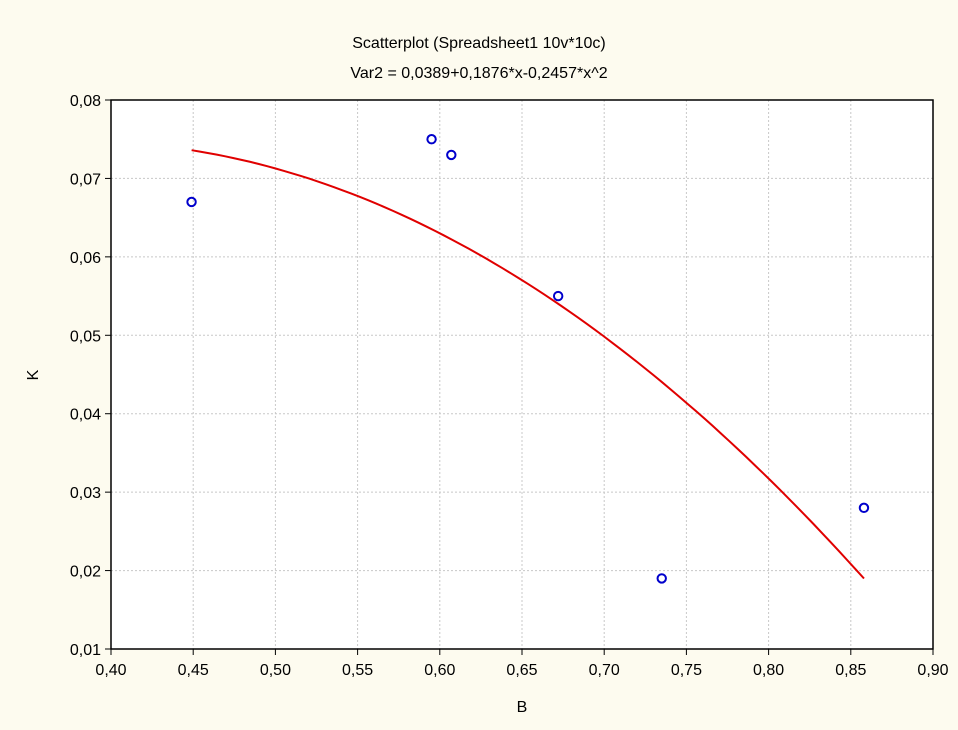  Describe the element at coordinates (85, 258) in the screenshot. I see `y-tick-label: 0,06` at that location.